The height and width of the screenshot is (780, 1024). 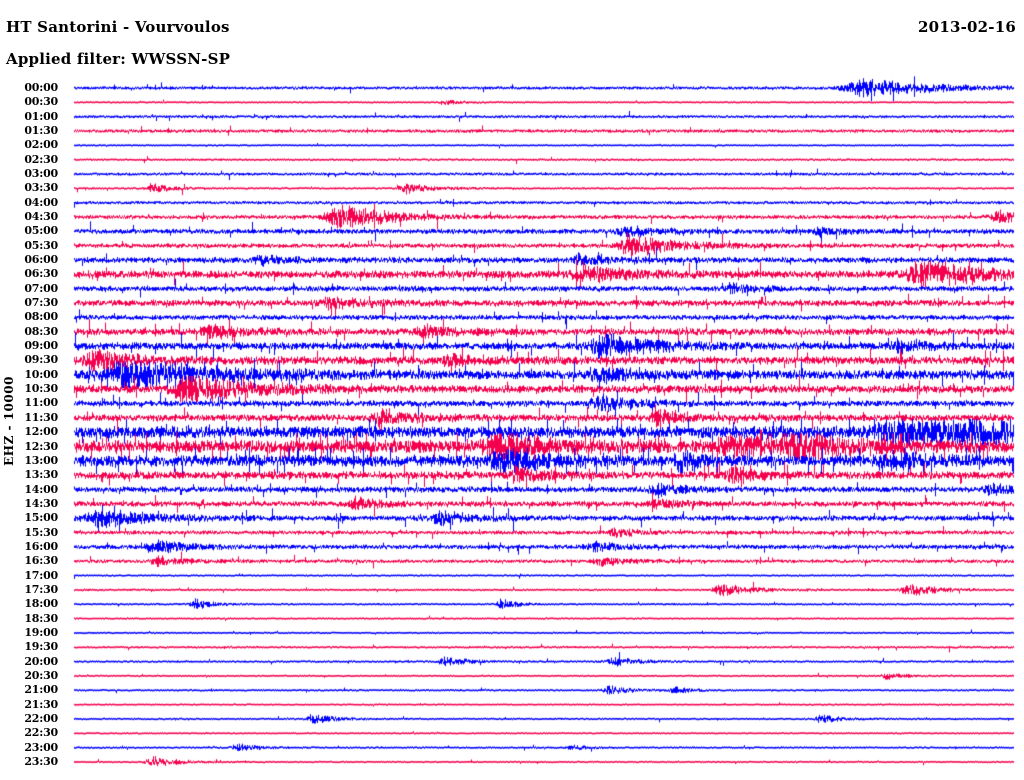 I want to click on time-axis-label: 20:30, so click(x=41, y=675).